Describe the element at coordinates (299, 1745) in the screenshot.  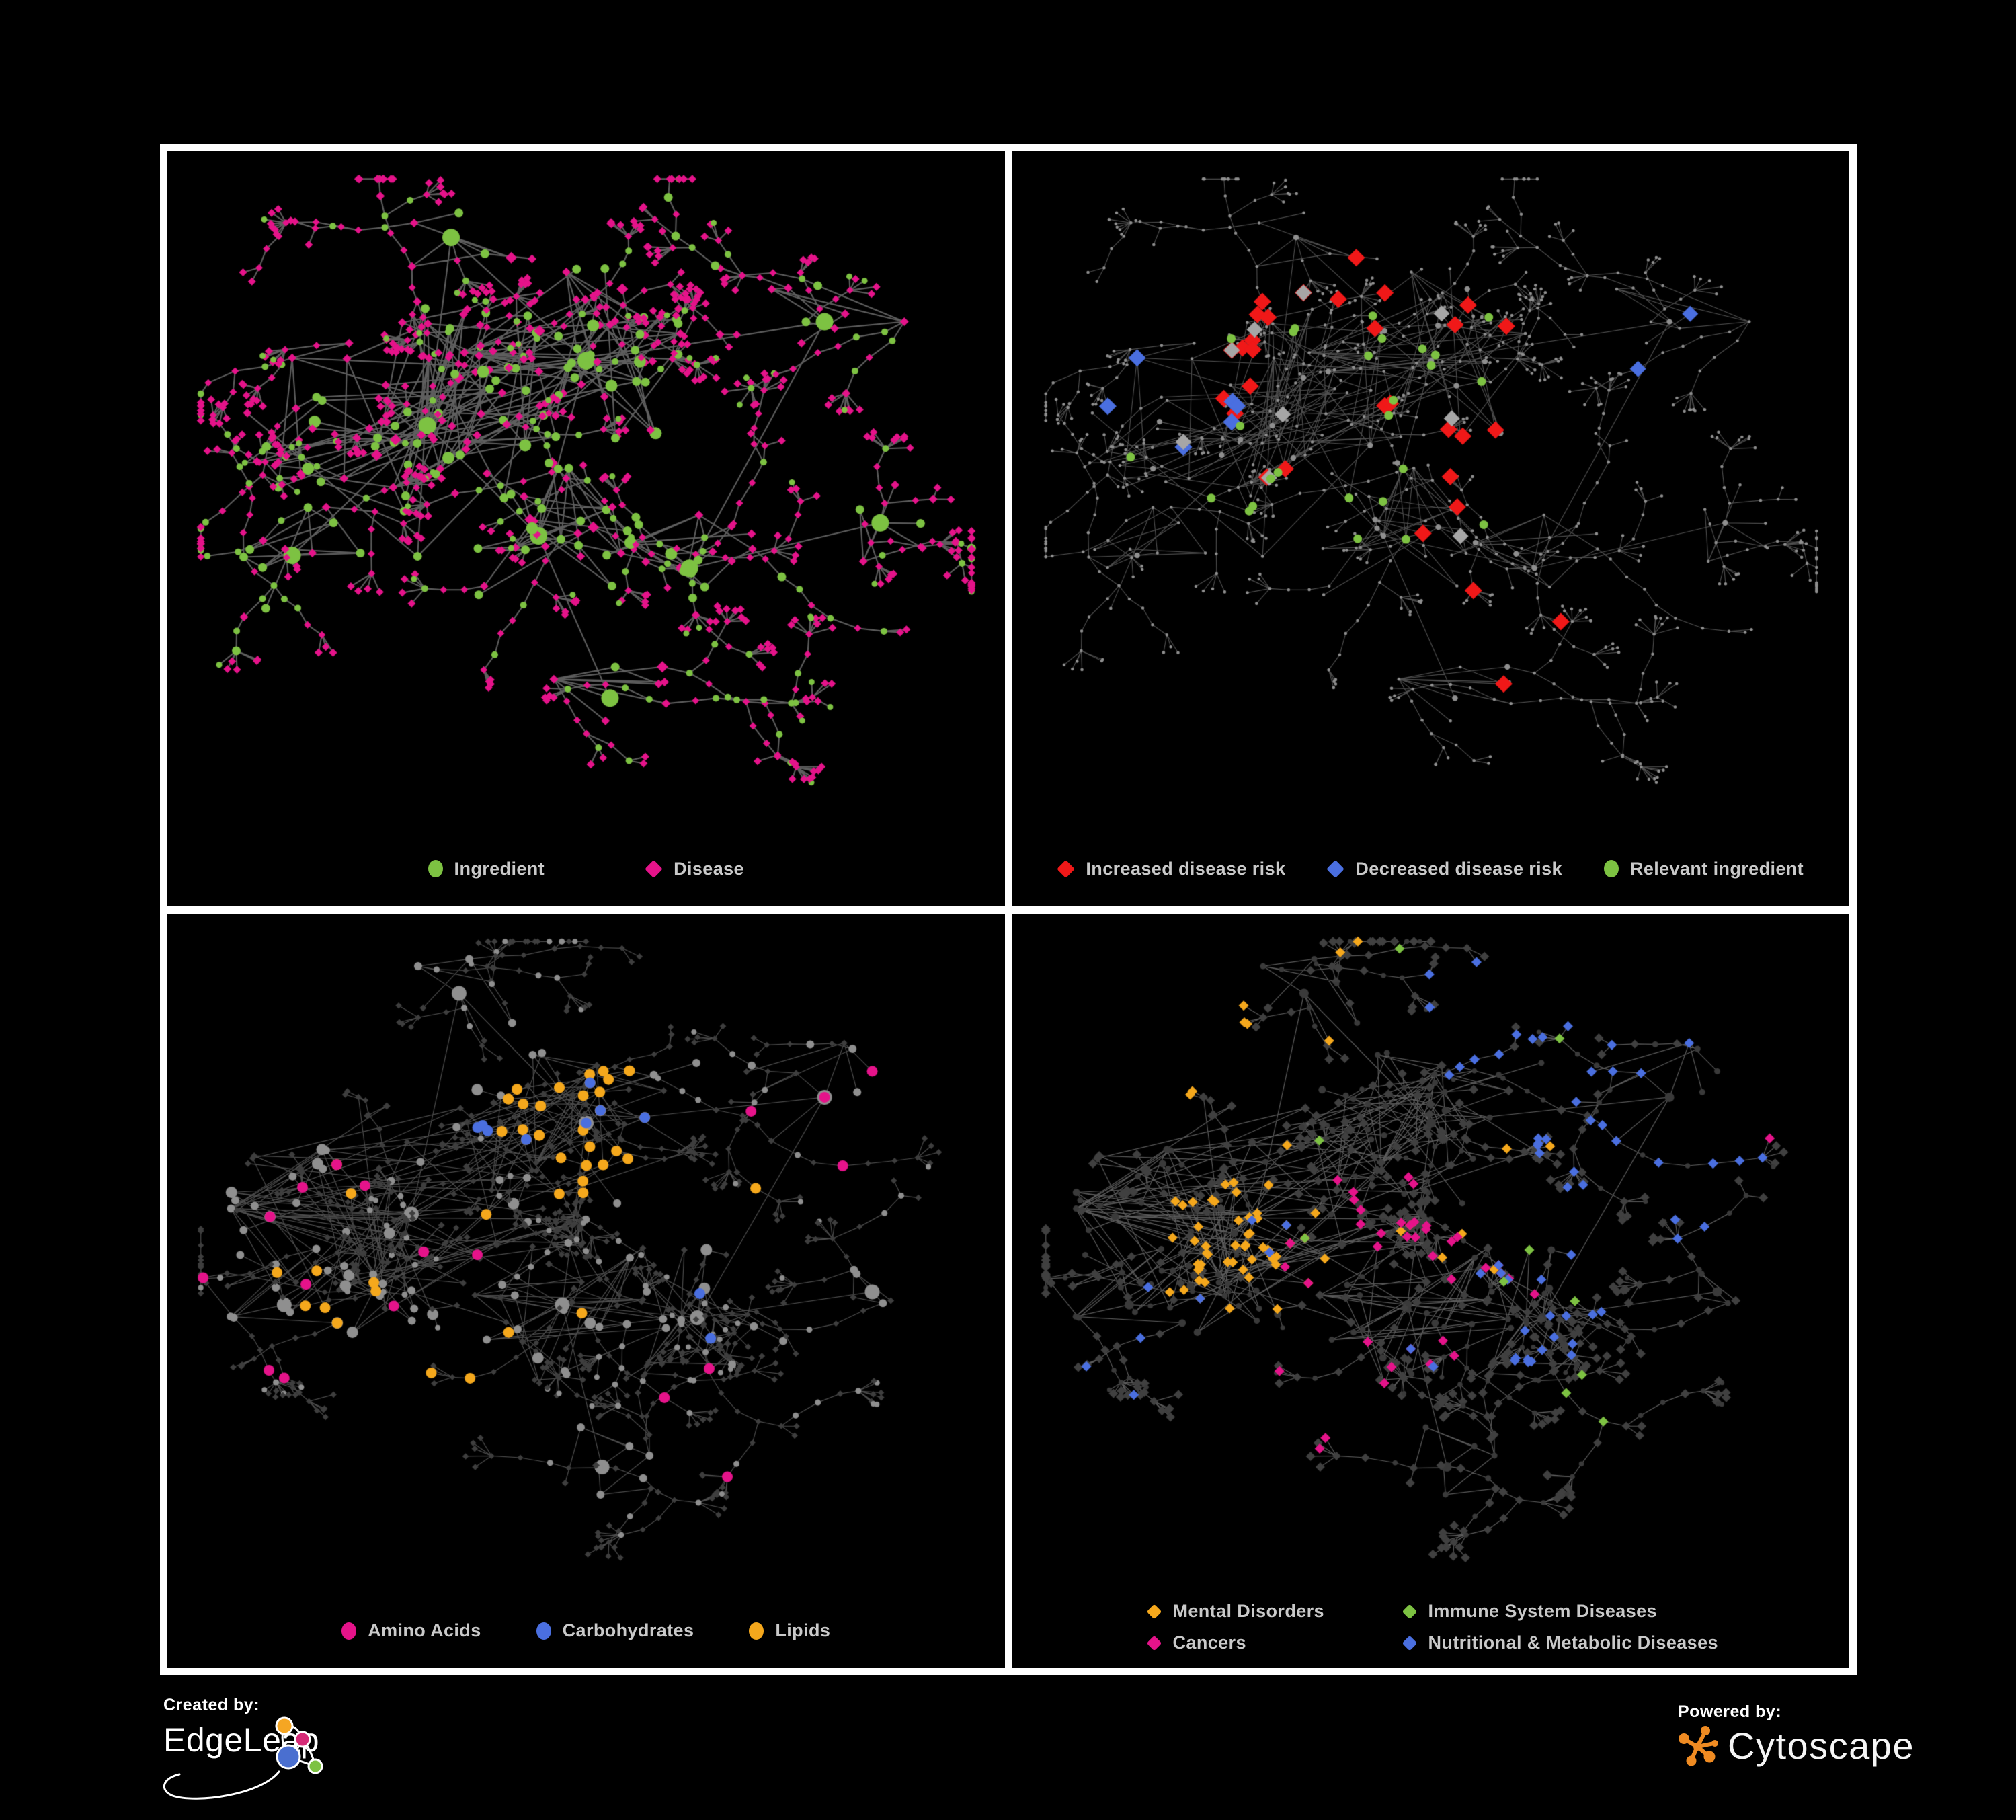
I see `edgeleap-network-icon` at that location.